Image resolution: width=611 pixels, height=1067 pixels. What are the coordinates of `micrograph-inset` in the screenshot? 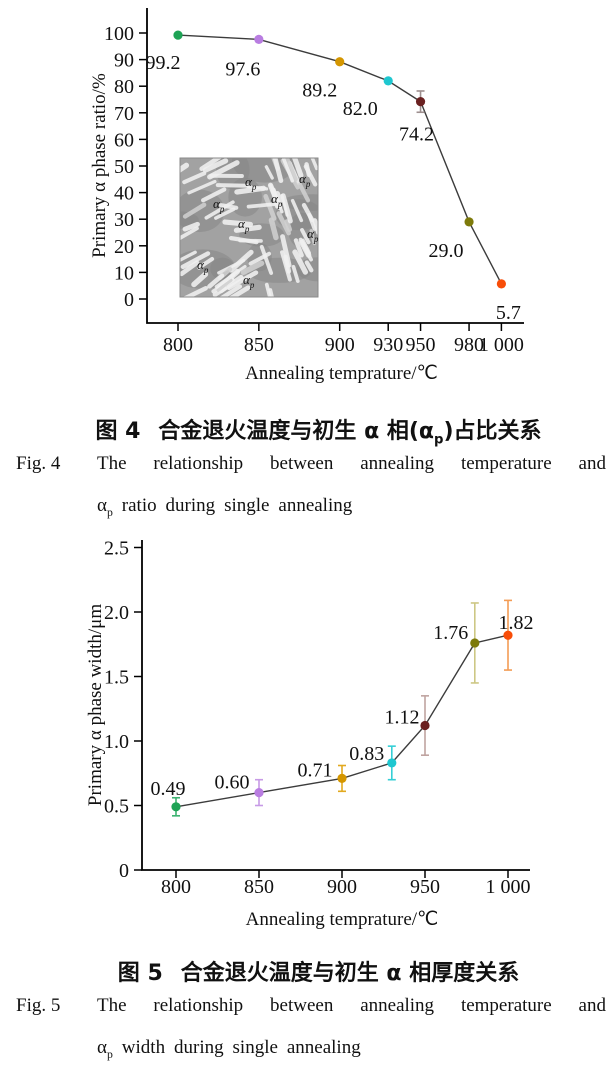 It's located at (249, 227).